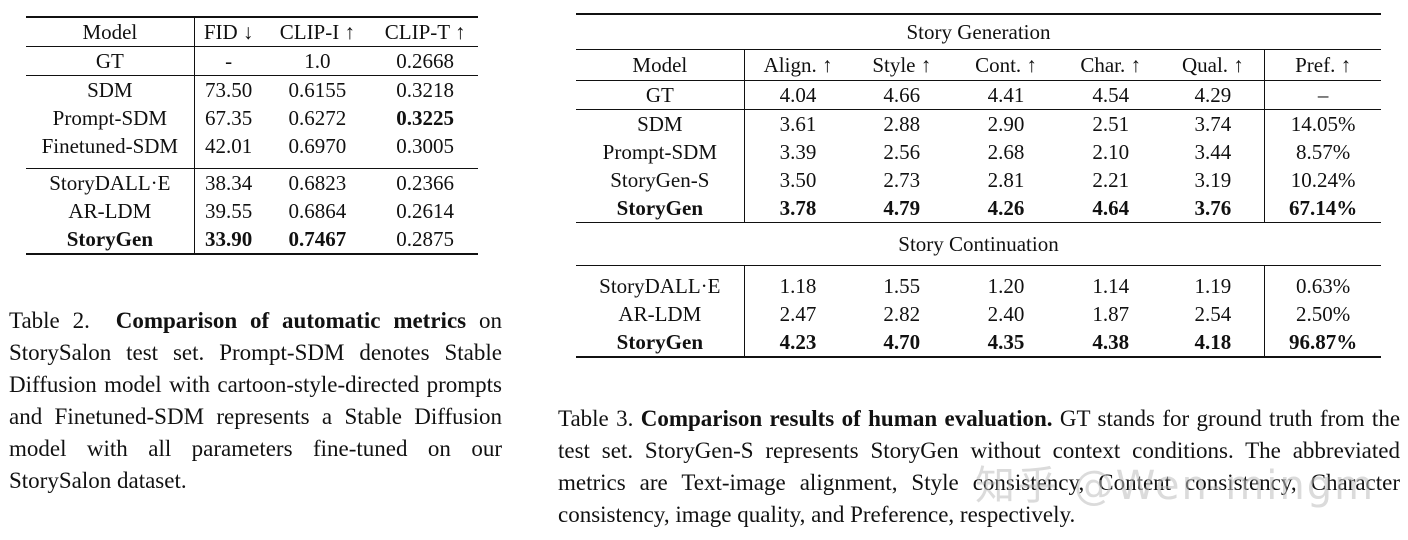 Image resolution: width=1408 pixels, height=540 pixels. I want to click on table-row-storygen: StoryGen 33.90 0.7467 0.2875, so click(252, 240).